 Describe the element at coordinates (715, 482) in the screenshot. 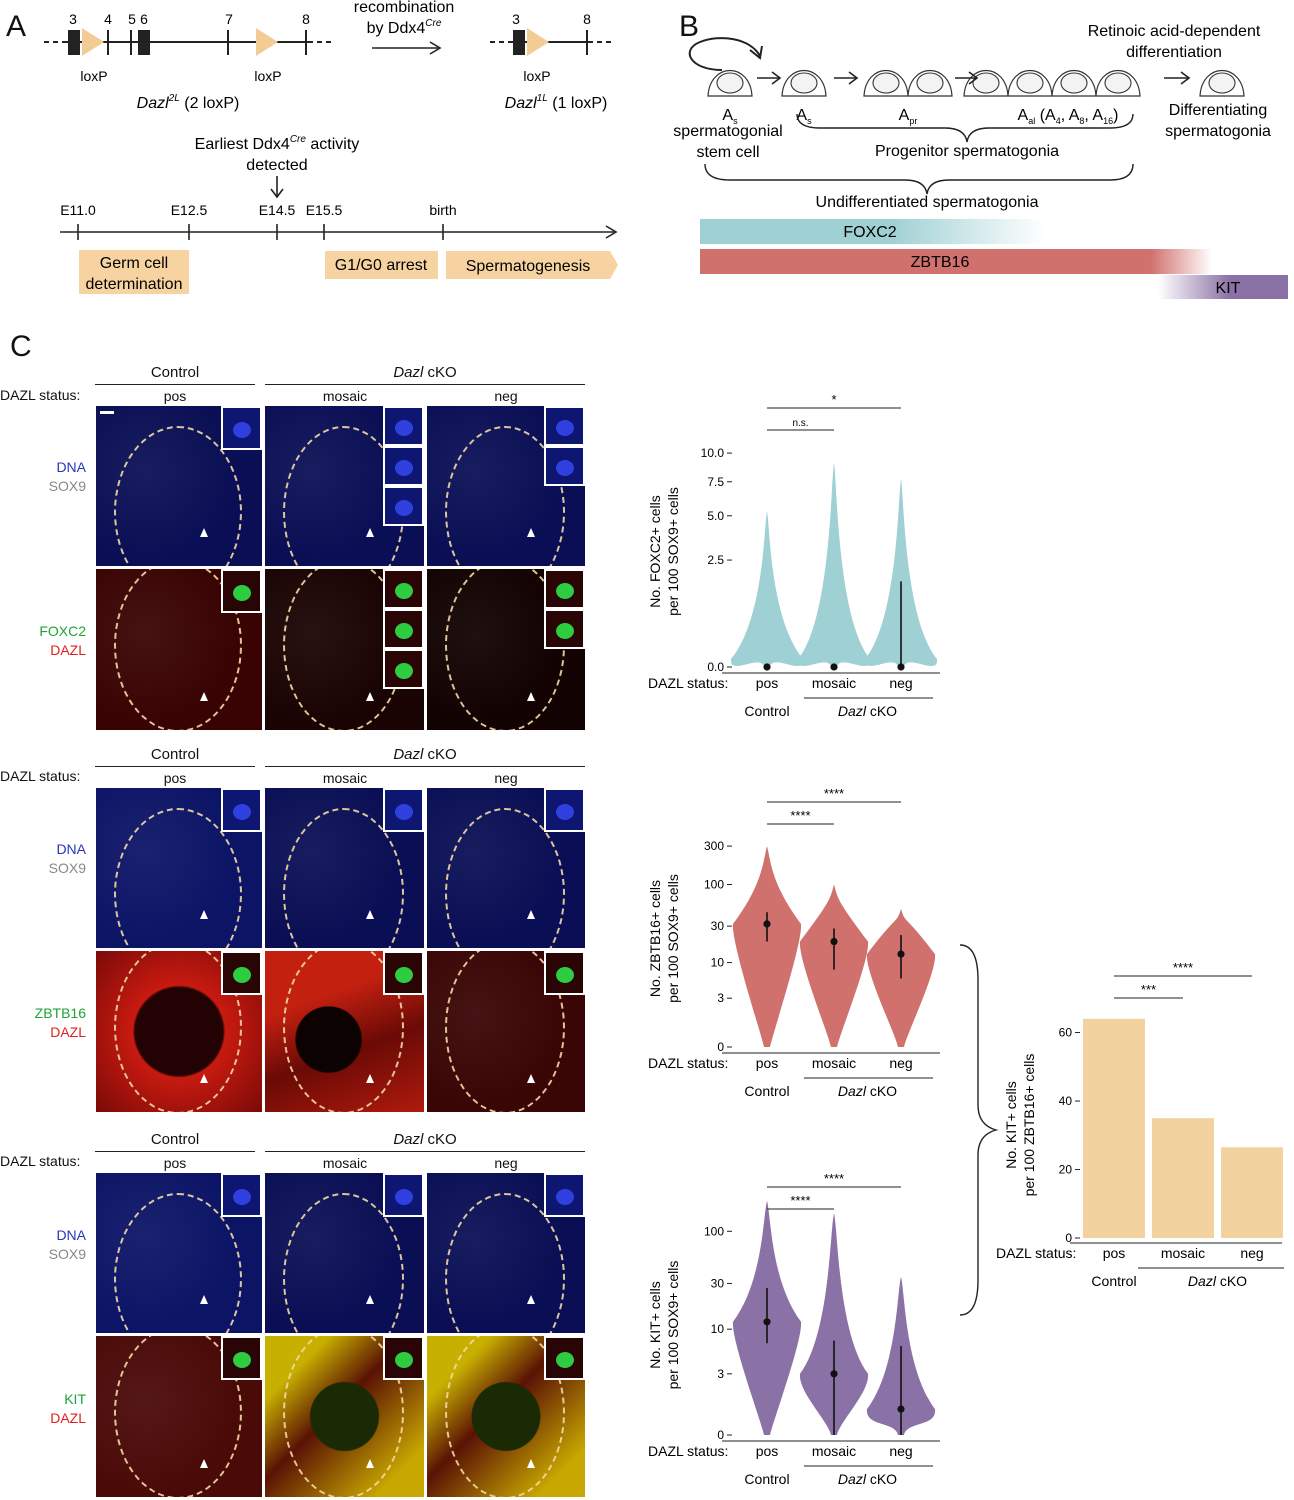

I see `y-tick-label: 7.5` at that location.